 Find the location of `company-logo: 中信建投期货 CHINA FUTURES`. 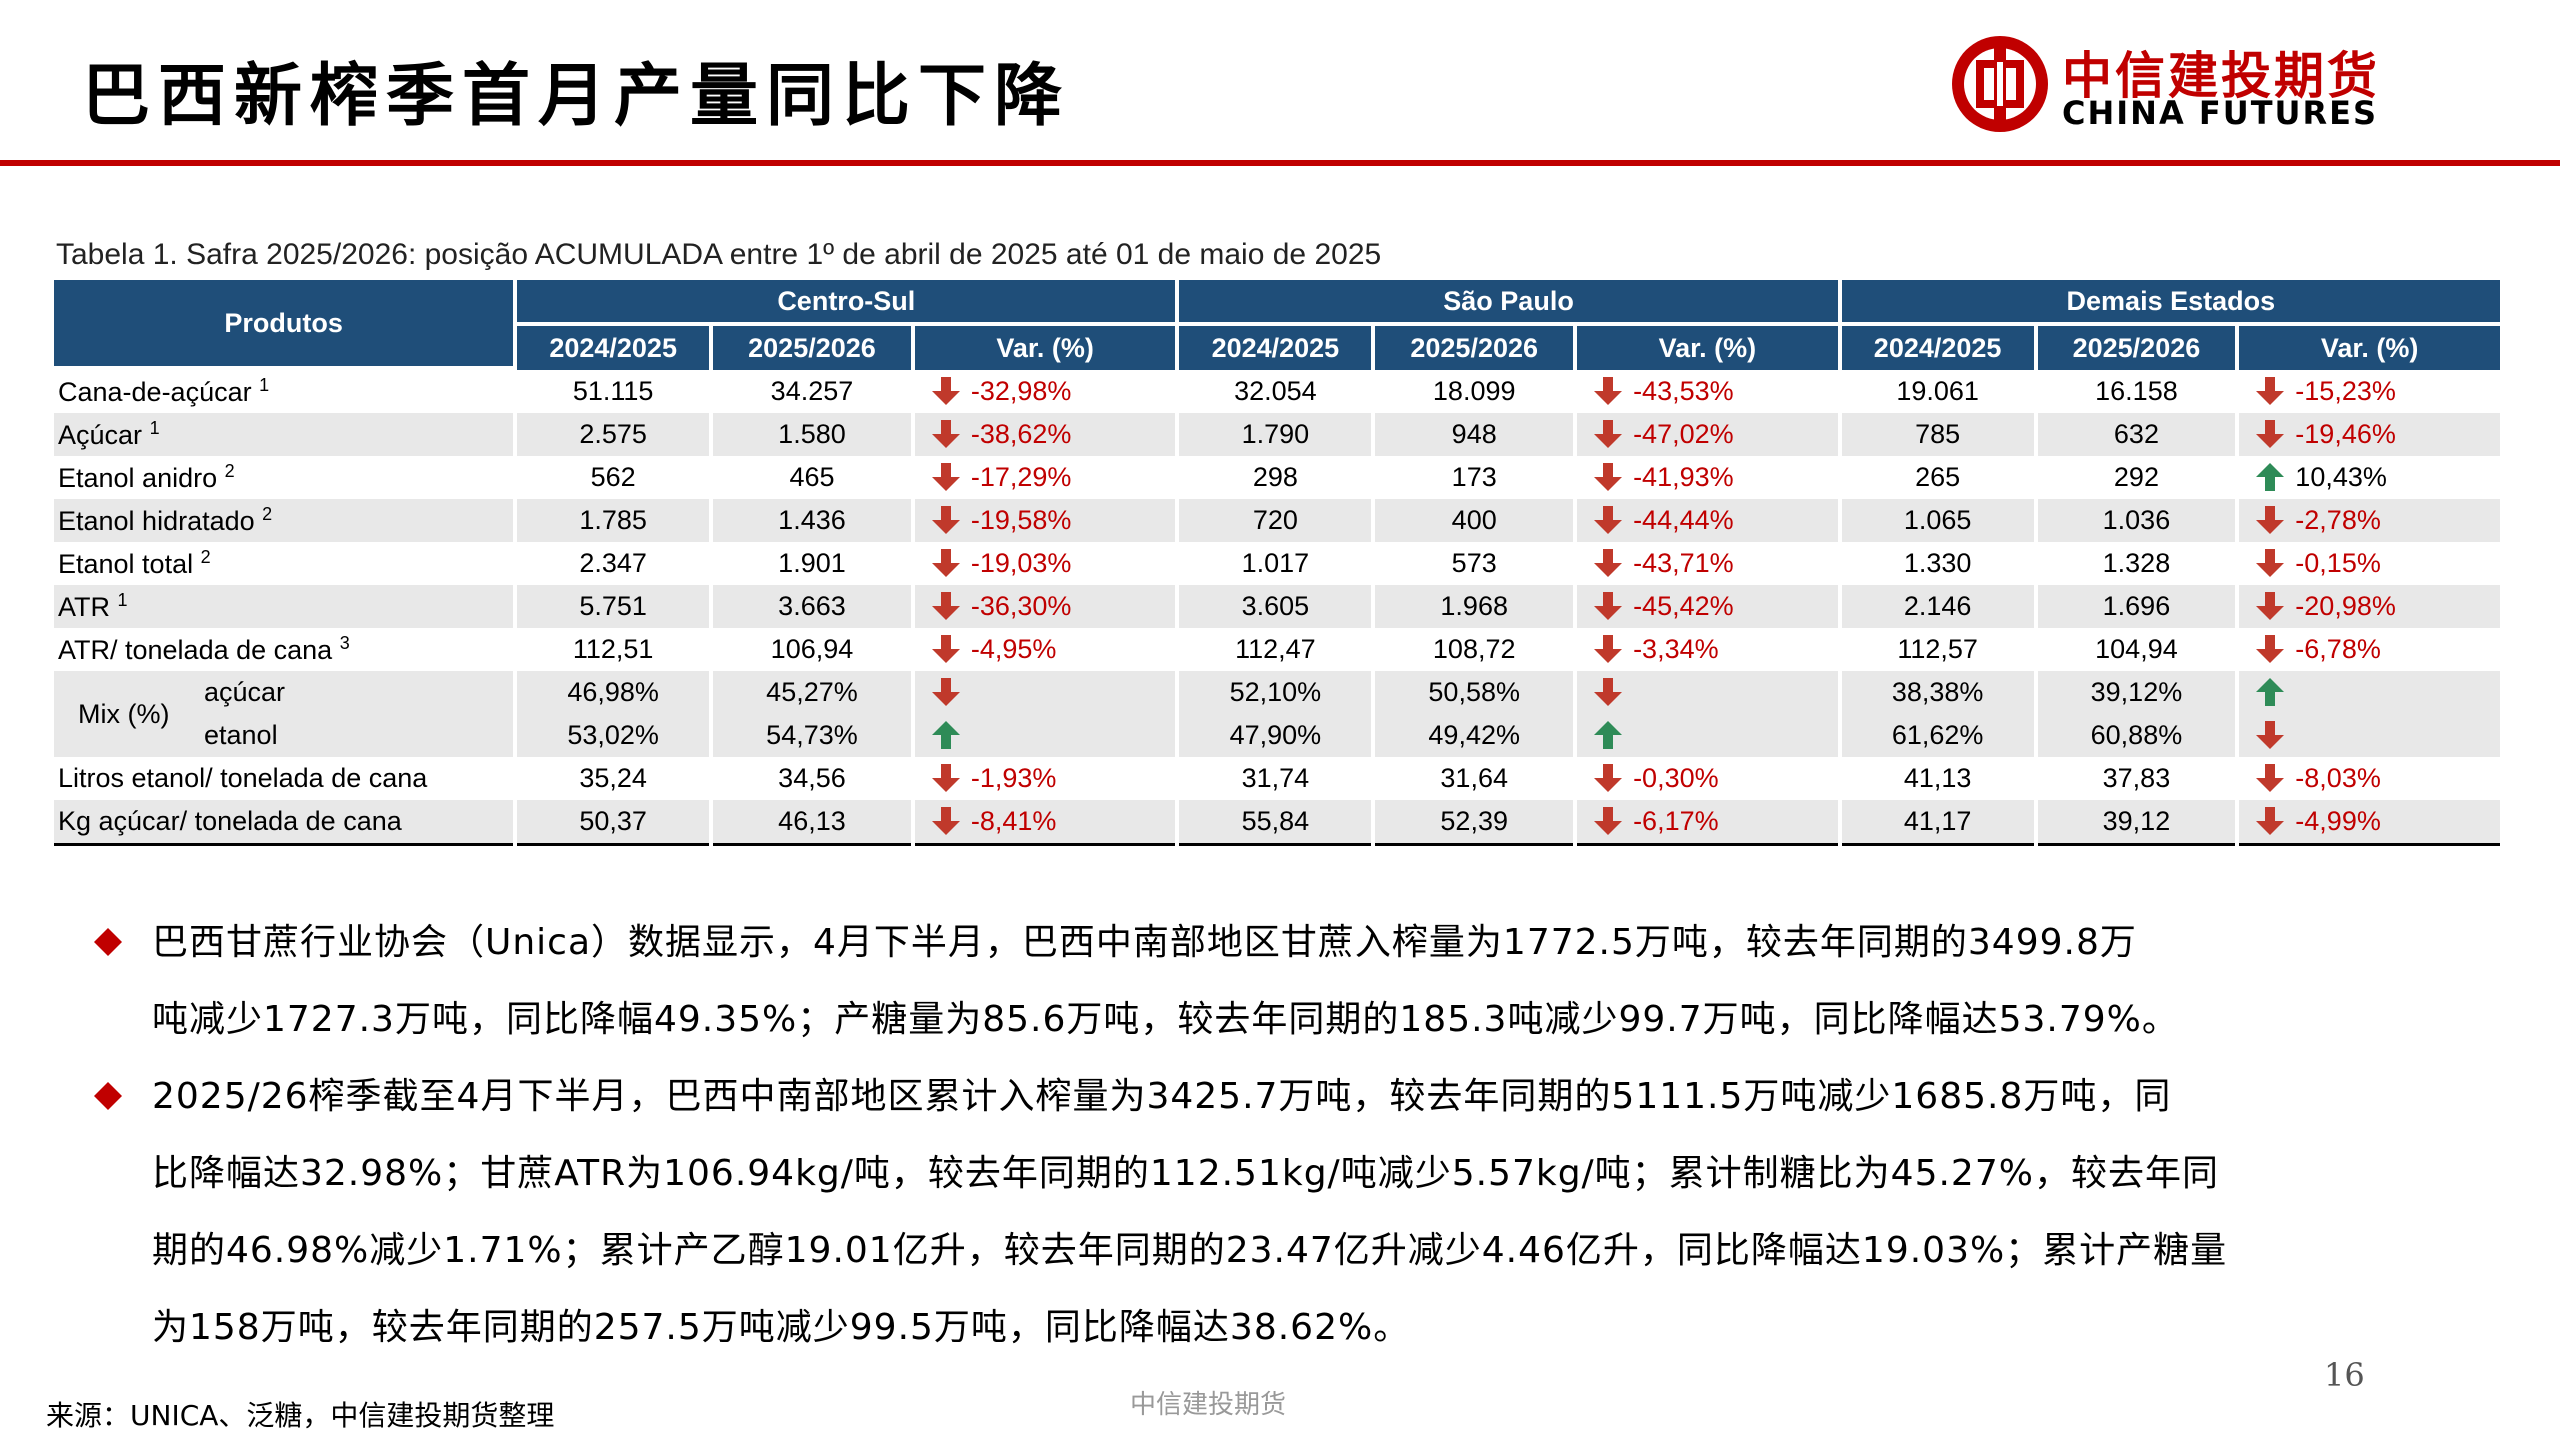

company-logo: 中信建投期货 CHINA FUTURES is located at coordinates (2228, 84).